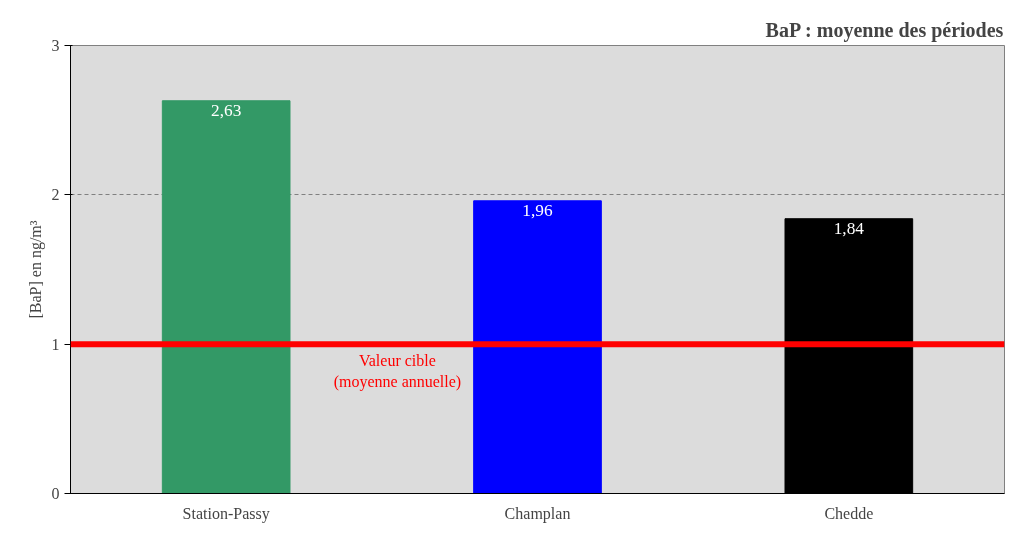 Image resolution: width=1020 pixels, height=555 pixels. I want to click on y-tick-label: 3, so click(55, 45).